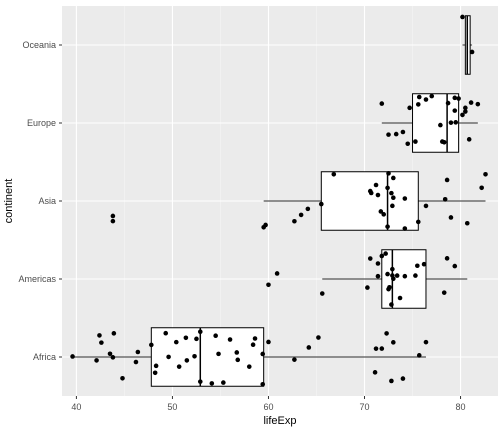 The width and height of the screenshot is (504, 432). Describe the element at coordinates (39, 45) in the screenshot. I see `y-tick-label: Oceania` at that location.